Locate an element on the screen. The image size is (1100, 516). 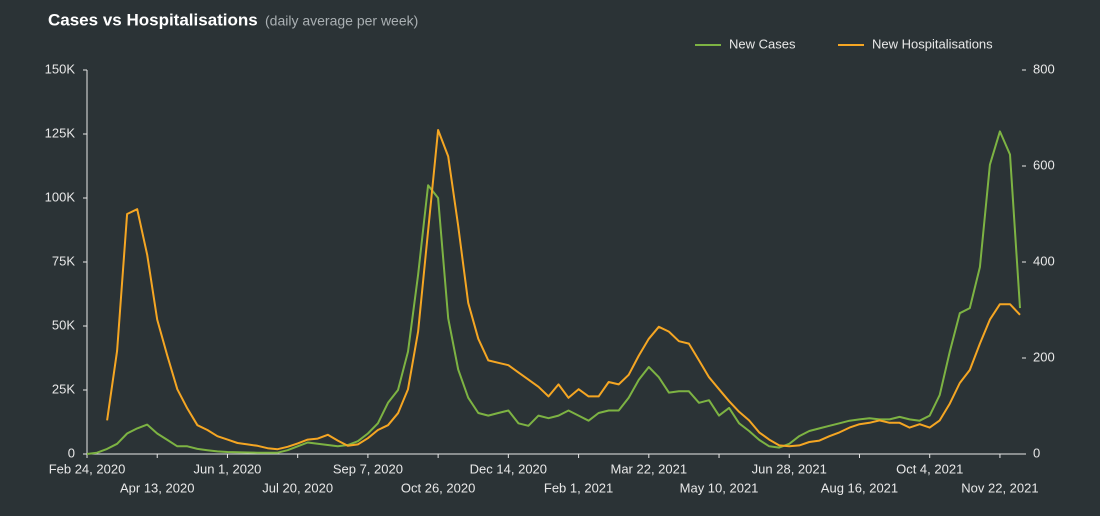
x-tick-label: Sep 7, 2020 is located at coordinates (368, 468).